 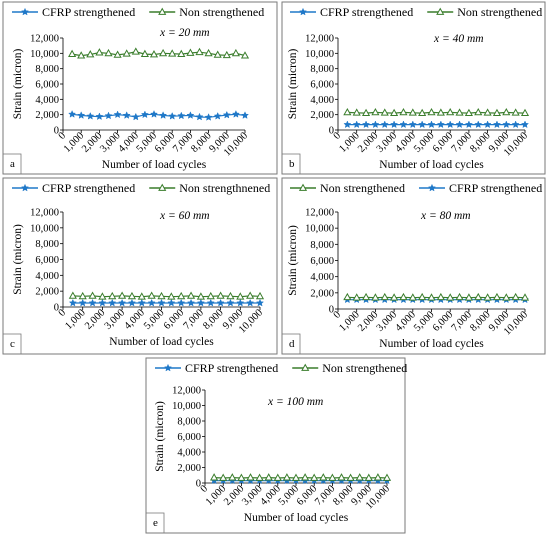 What do you see at coordinates (224, 188) in the screenshot?
I see `legend-label: Non strengthnened` at bounding box center [224, 188].